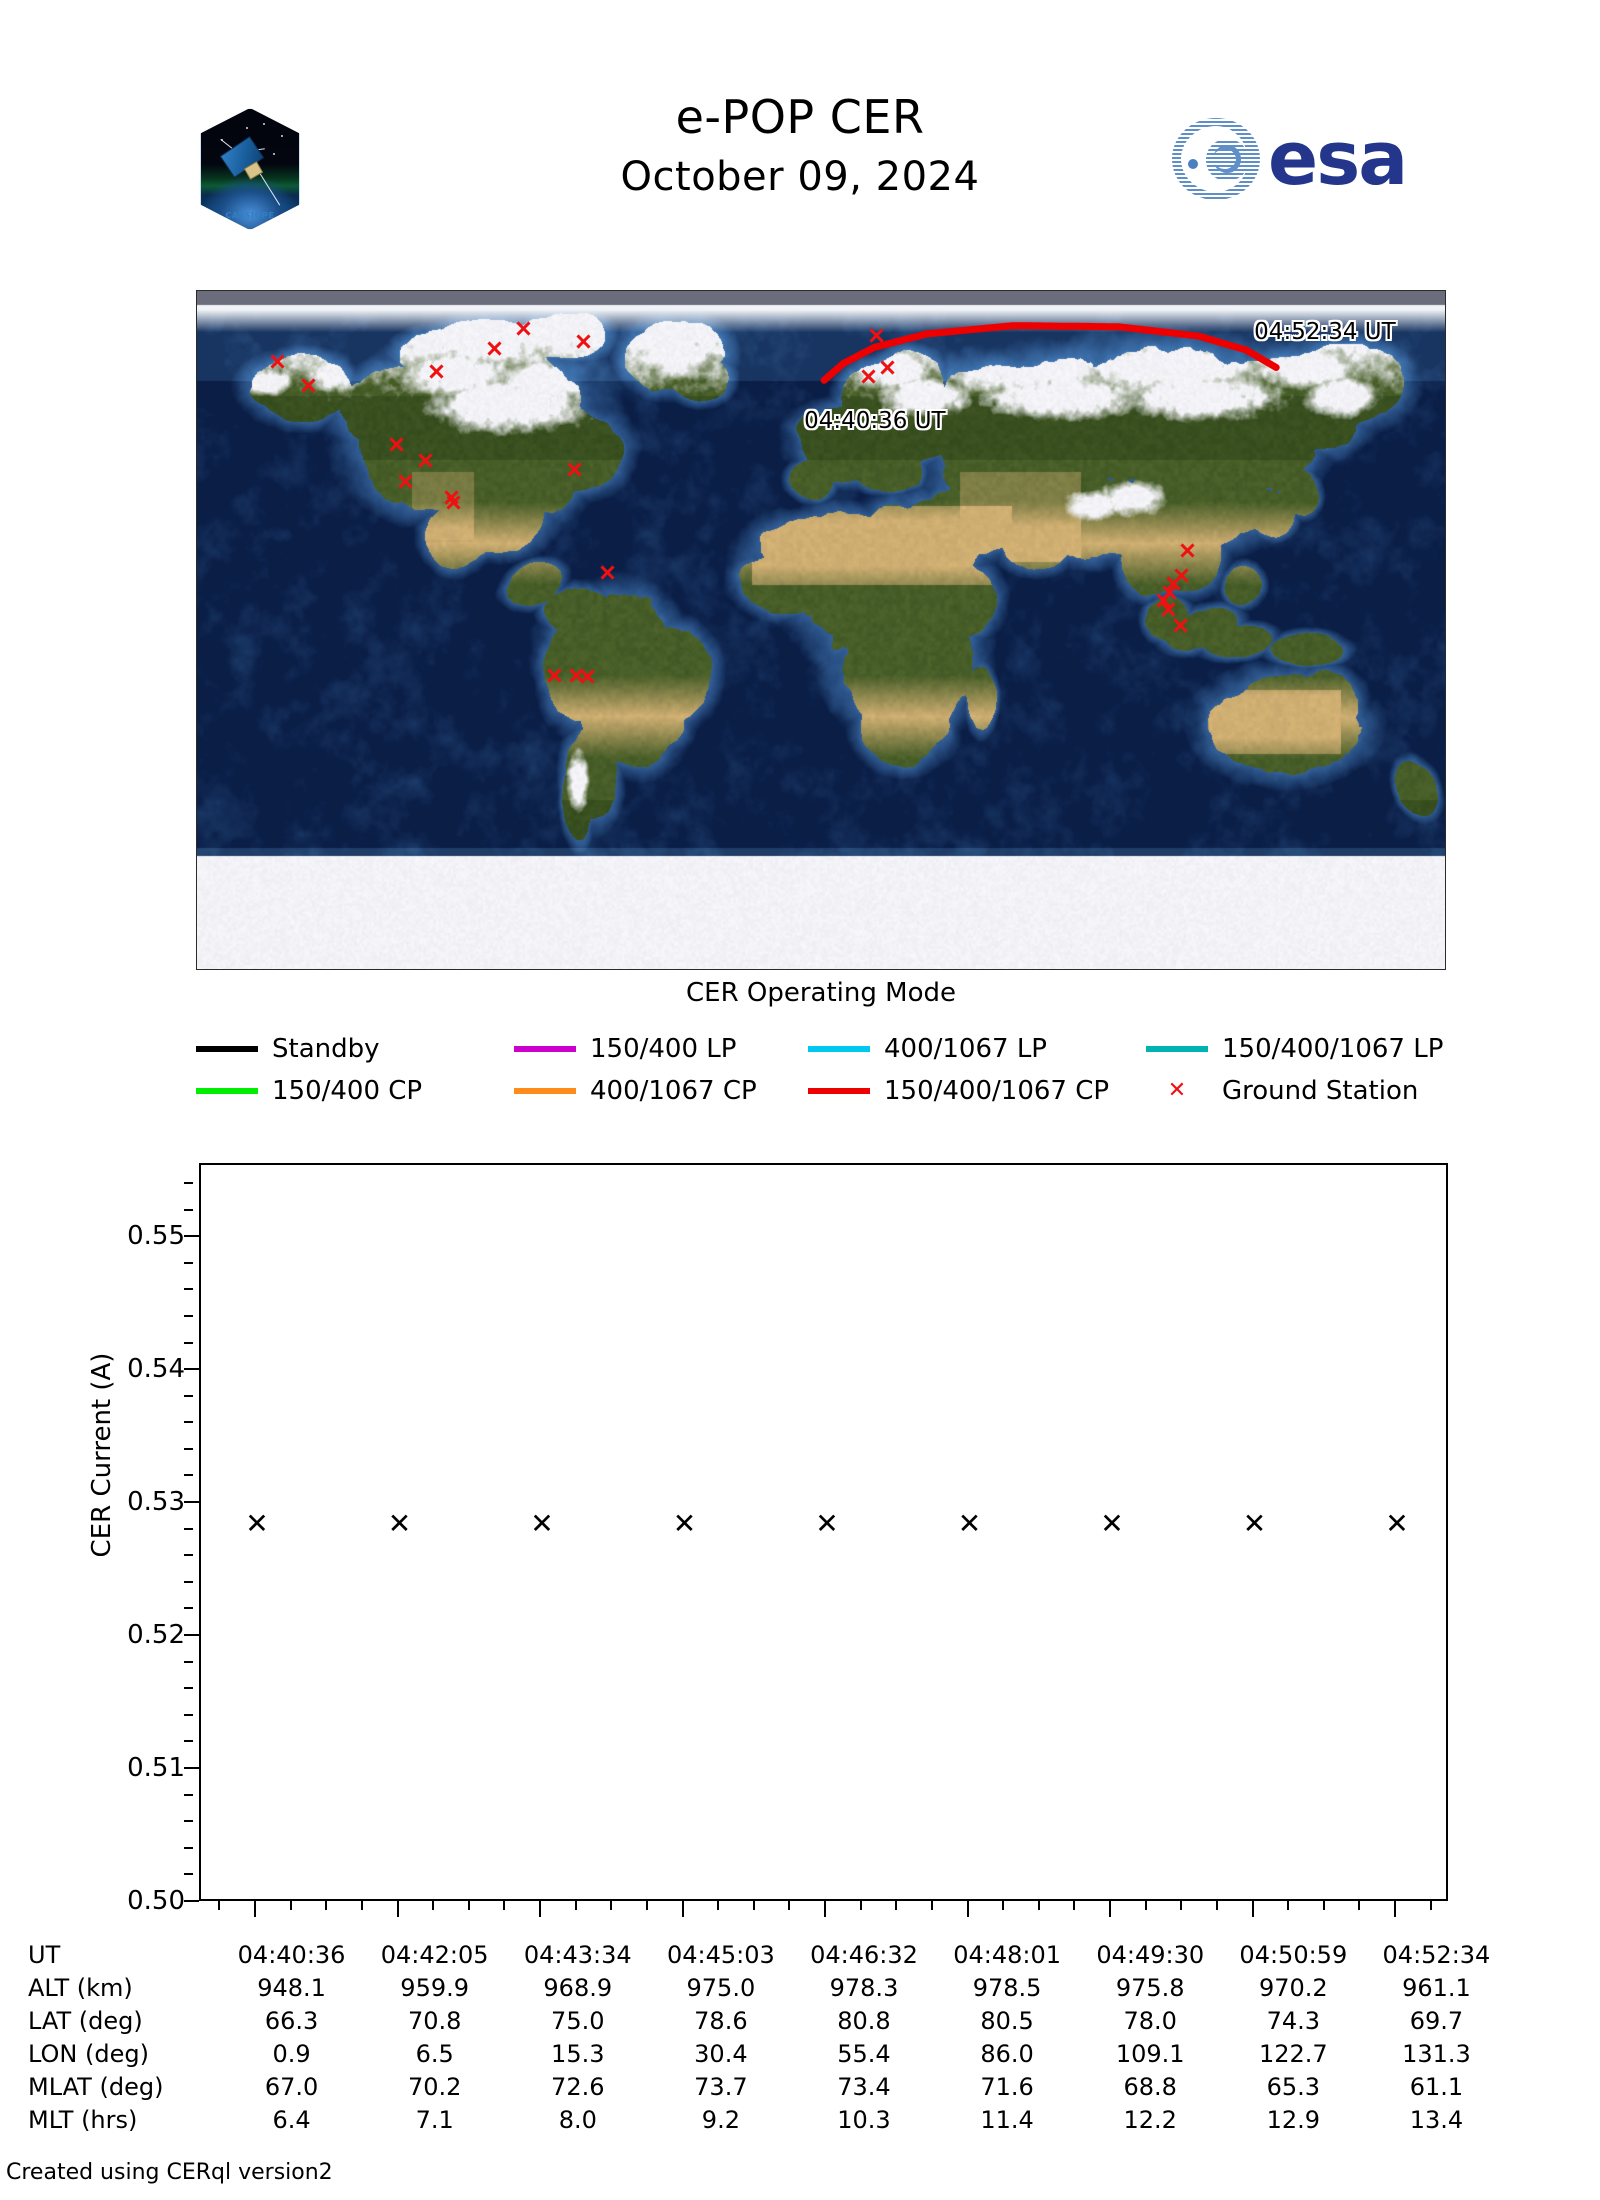  What do you see at coordinates (1293, 2020) in the screenshot?
I see `table-cell: 74.3` at bounding box center [1293, 2020].